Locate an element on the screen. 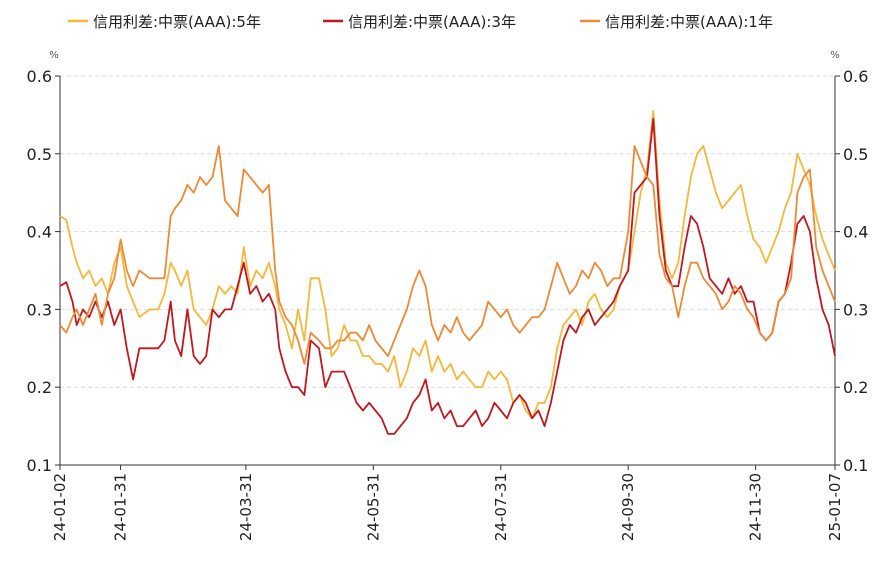 This screenshot has width=893, height=574. x-tick-label: 24-01-02 is located at coordinates (60, 507).